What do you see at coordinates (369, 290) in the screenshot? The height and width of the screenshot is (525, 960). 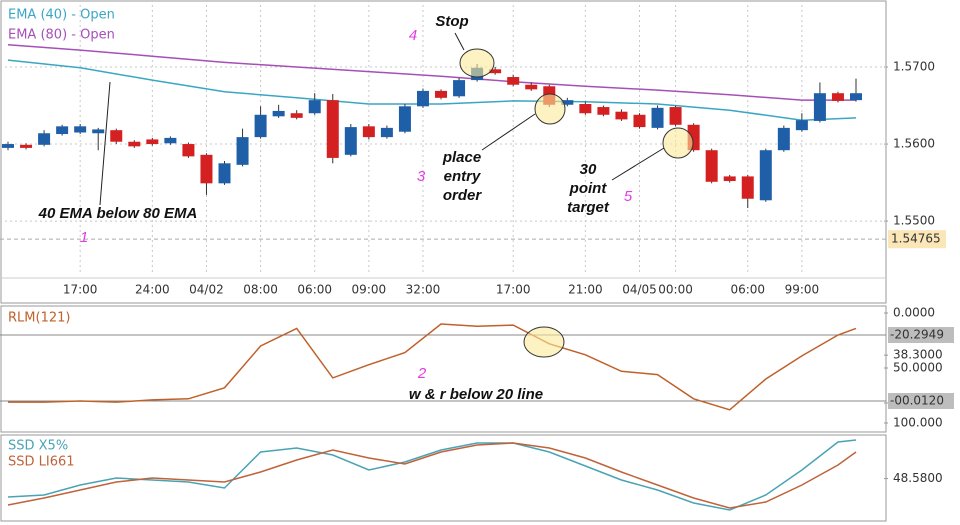 I see `x-tick-label: 09:00` at bounding box center [369, 290].